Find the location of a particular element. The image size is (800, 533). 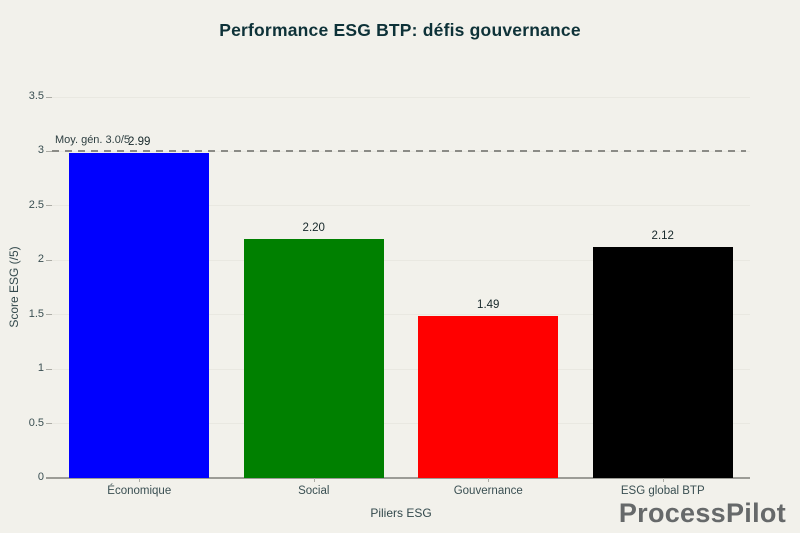

x-tick-mark-social is located at coordinates (314, 480).